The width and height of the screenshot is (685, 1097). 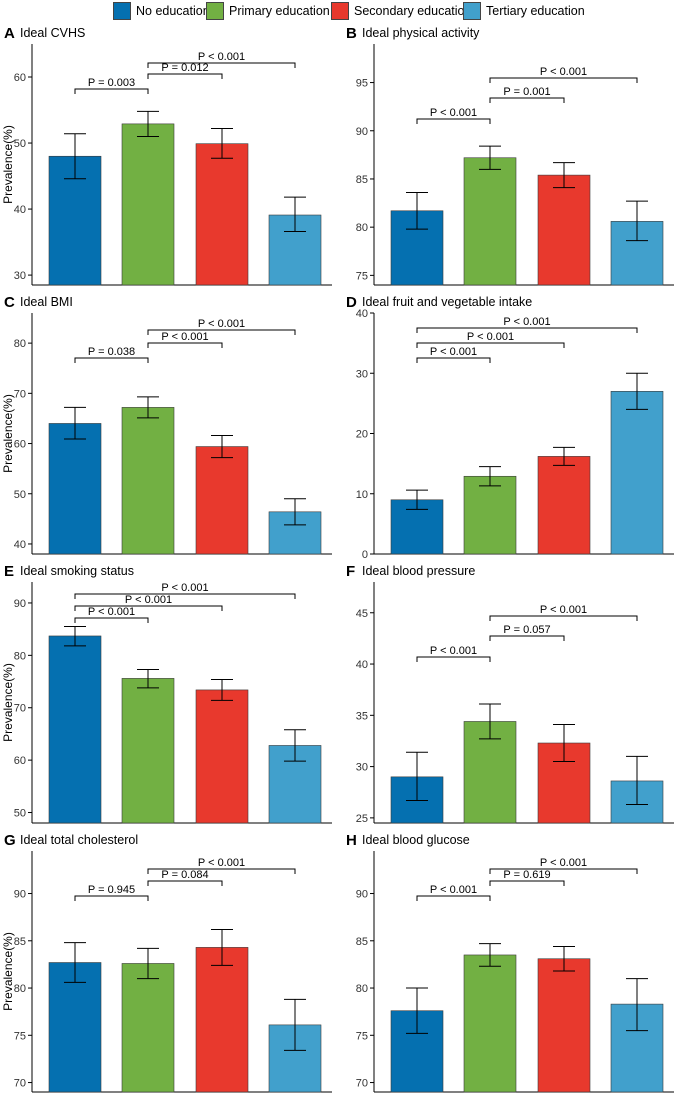 What do you see at coordinates (350, 571) in the screenshot?
I see `panel-letter: F` at bounding box center [350, 571].